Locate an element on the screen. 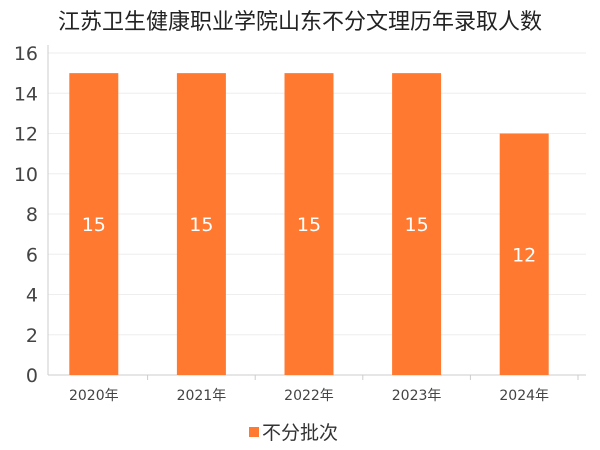 This screenshot has height=450, width=600. x-tick-label: 2020年 is located at coordinates (94, 396).